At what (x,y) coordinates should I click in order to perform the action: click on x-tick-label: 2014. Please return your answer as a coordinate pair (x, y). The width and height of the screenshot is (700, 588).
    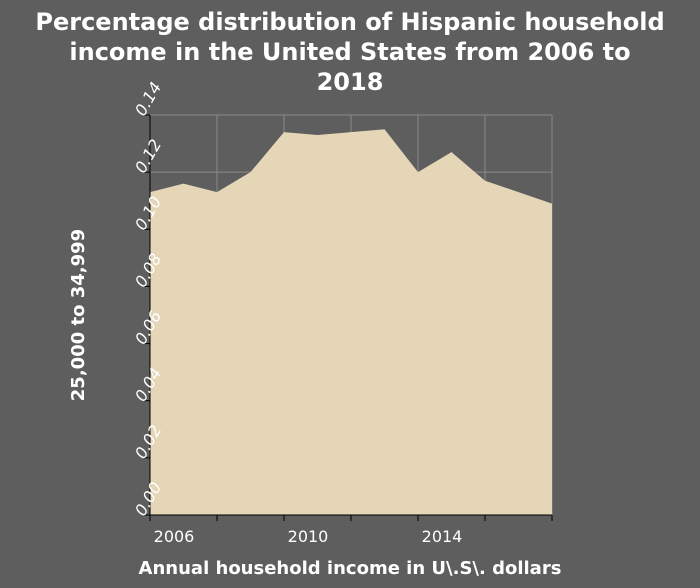
    Looking at the image, I should click on (442, 536).